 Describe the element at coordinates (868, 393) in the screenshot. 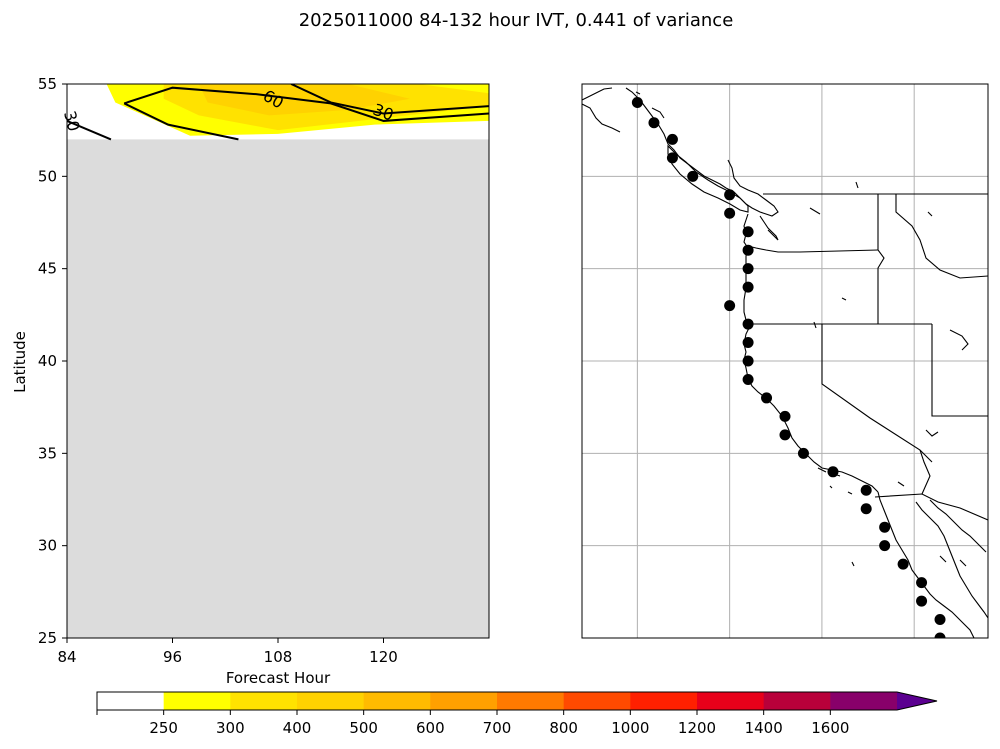

I see `or-ca-nv-border` at that location.